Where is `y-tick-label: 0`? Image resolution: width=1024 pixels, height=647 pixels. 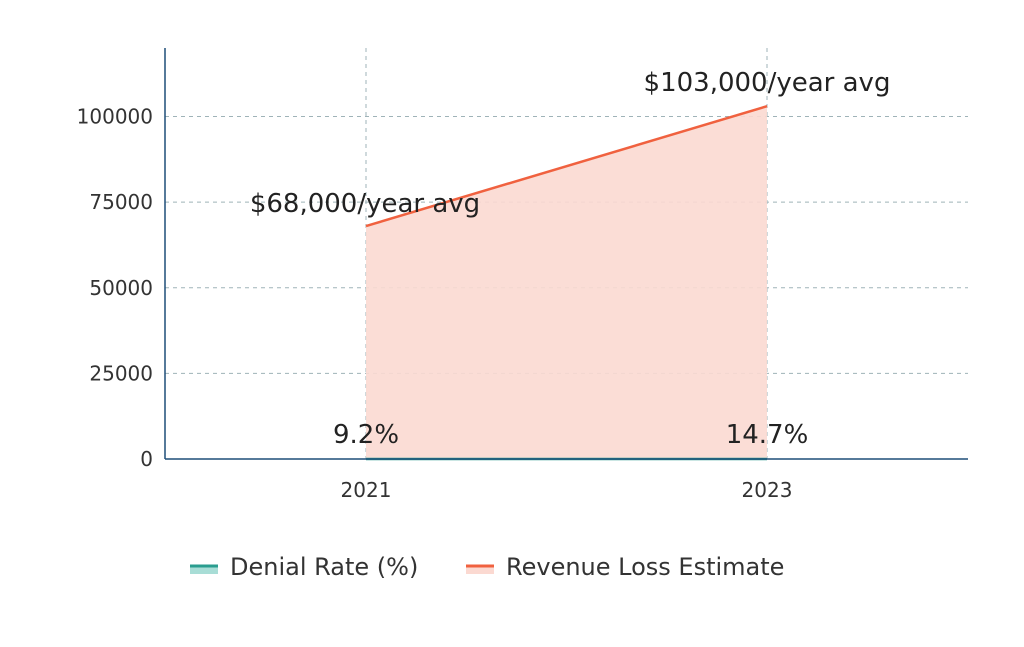
y-tick-label: 0 is located at coordinates (146, 459).